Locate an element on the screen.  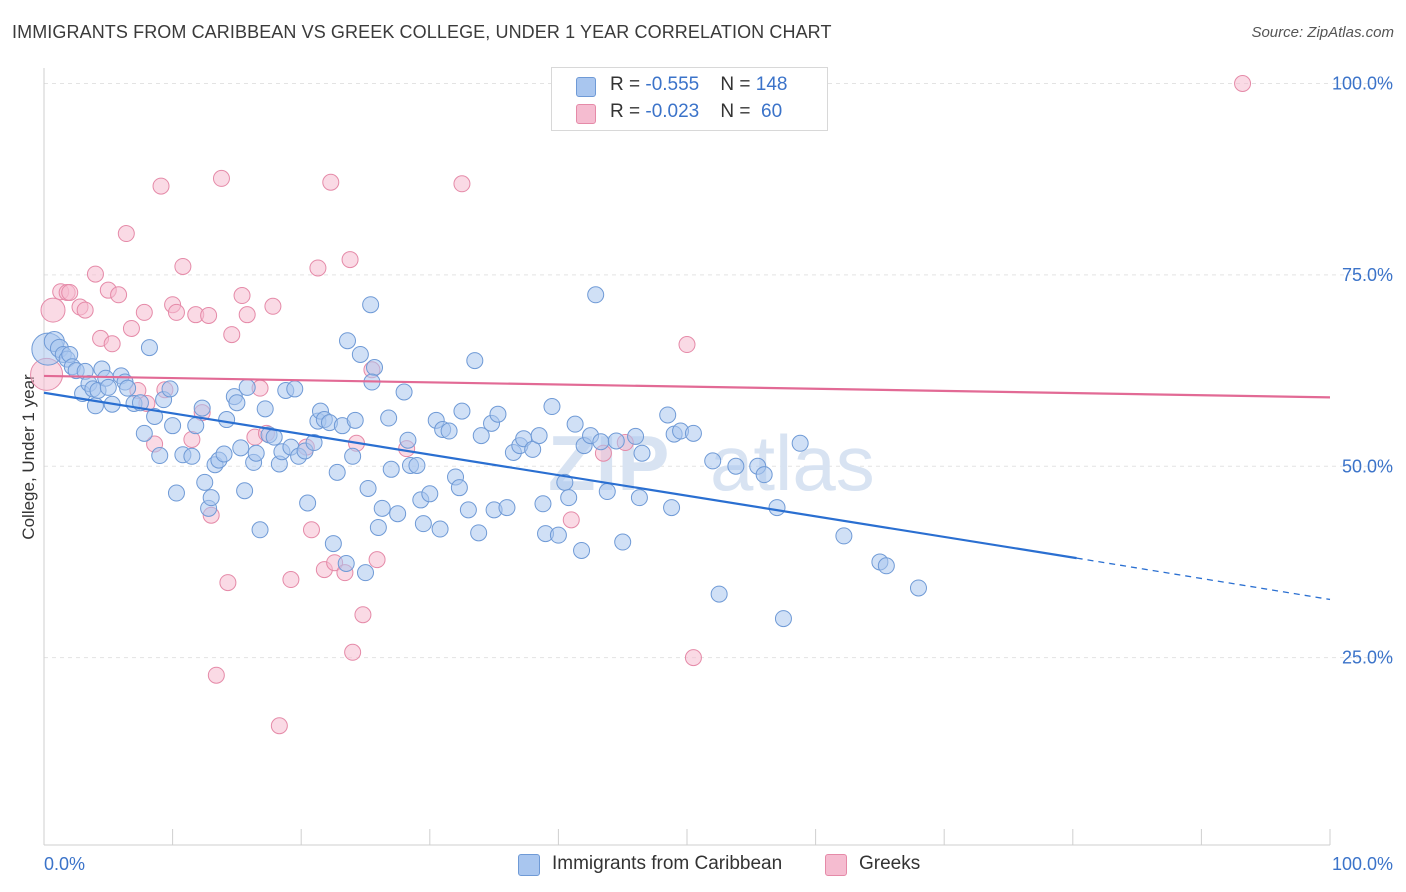
y-axis-label: College, Under 1 year is located at coordinates (28, 457).